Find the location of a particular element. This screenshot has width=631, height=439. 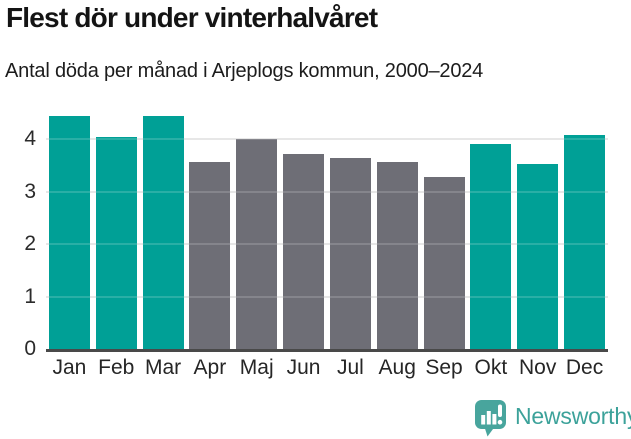

bar-slot-maj is located at coordinates (256, 230).